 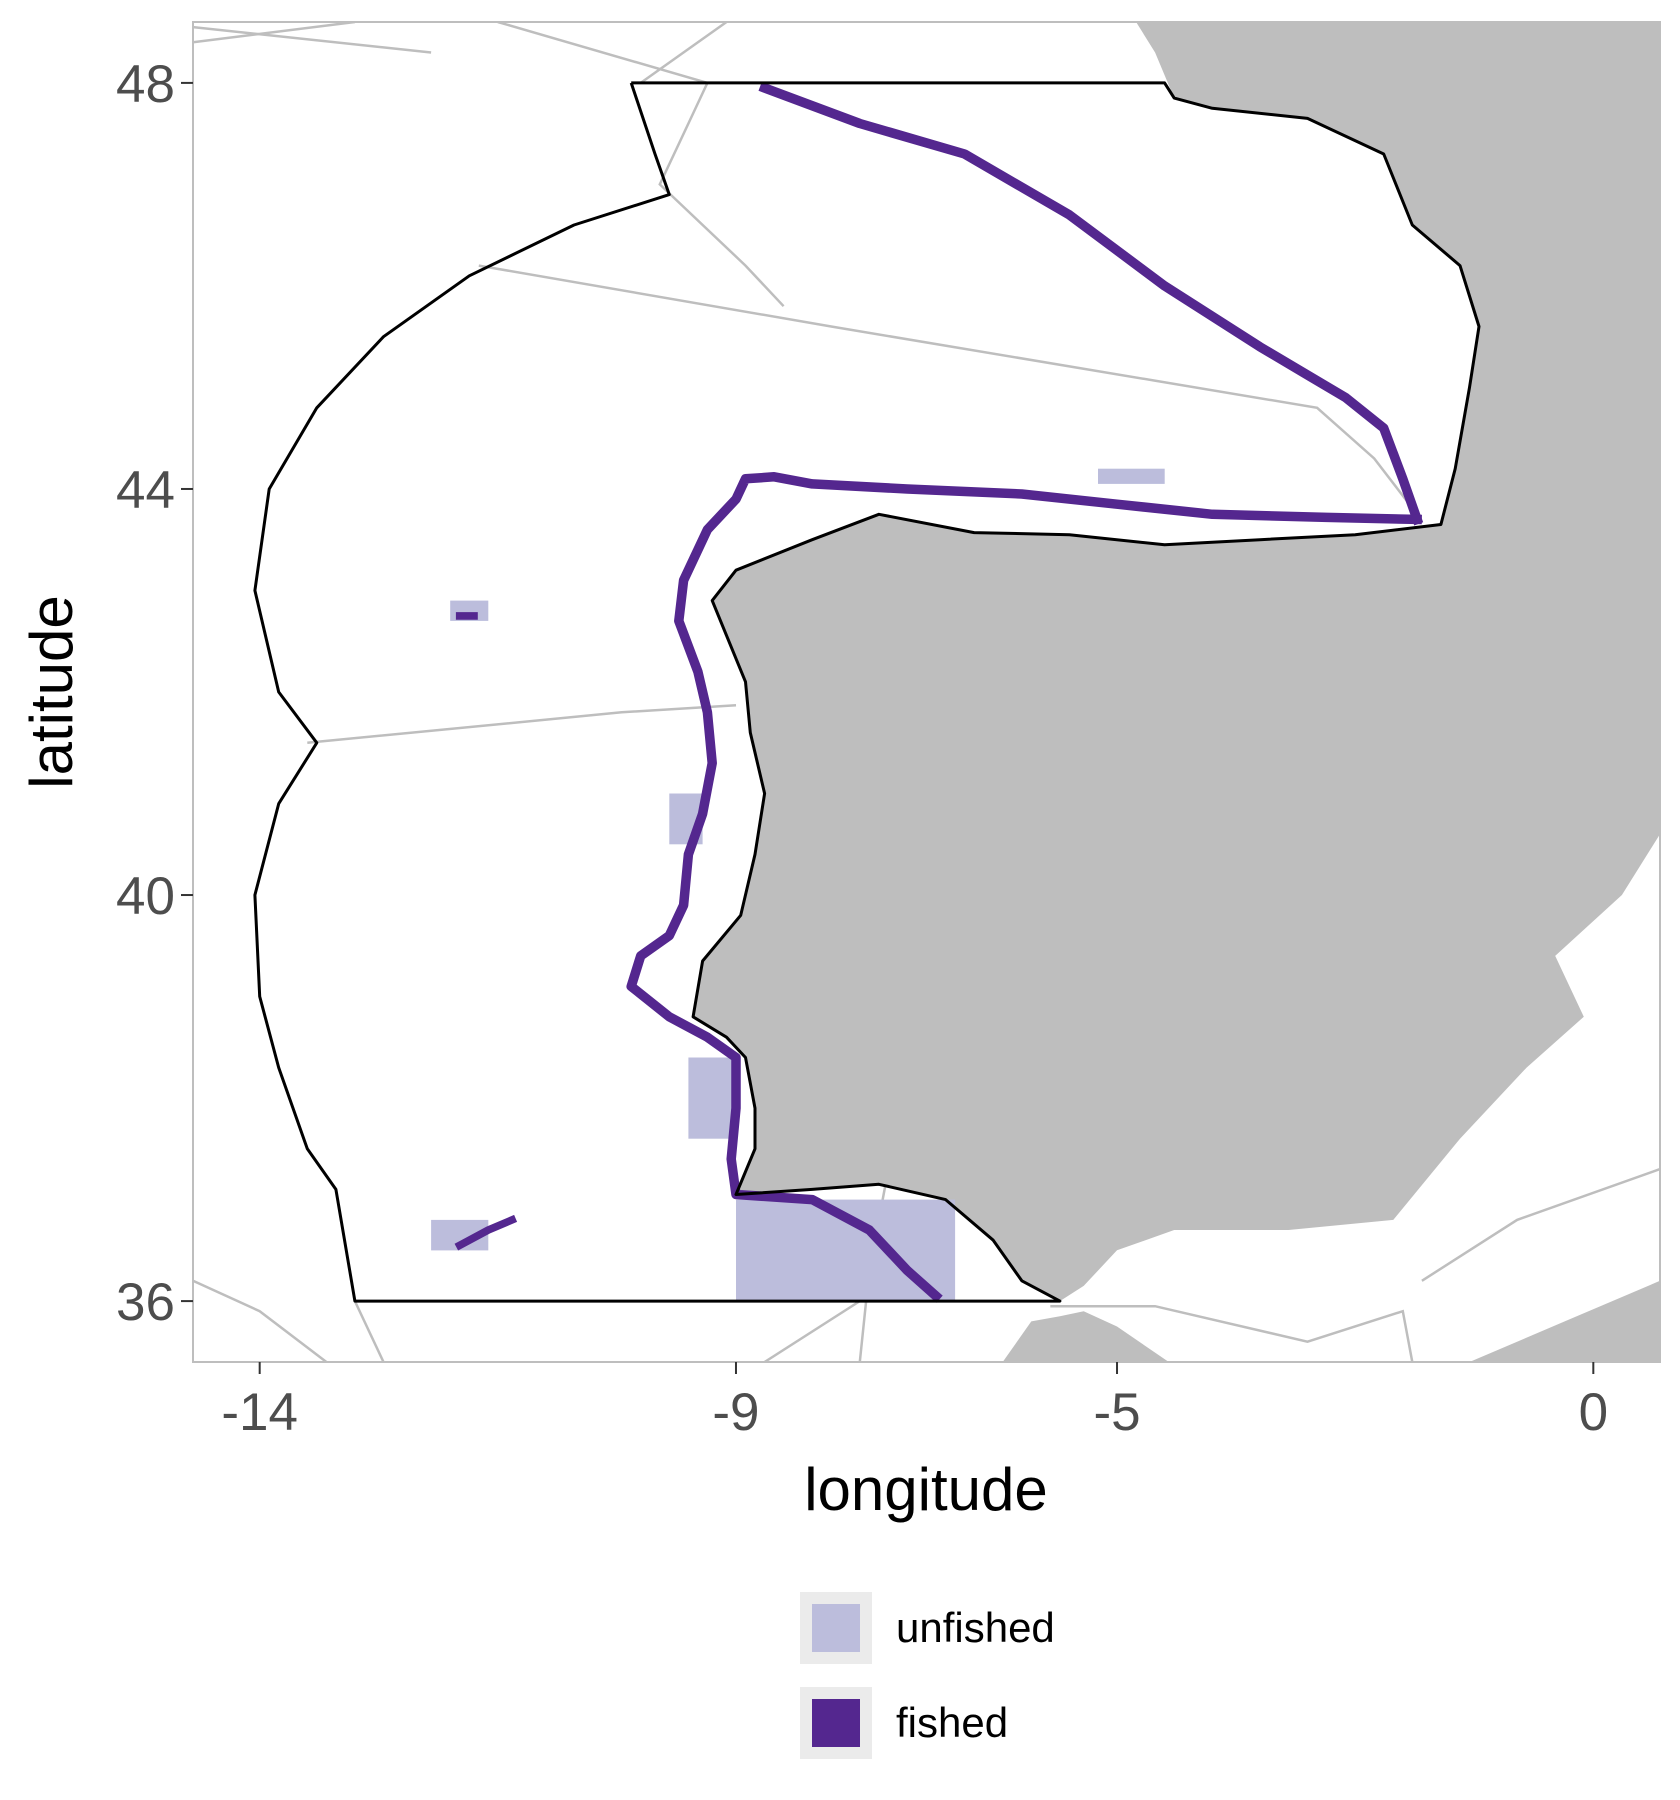 What do you see at coordinates (486, 1232) in the screenshot?
I see `fished-track-gorringe-fished` at bounding box center [486, 1232].